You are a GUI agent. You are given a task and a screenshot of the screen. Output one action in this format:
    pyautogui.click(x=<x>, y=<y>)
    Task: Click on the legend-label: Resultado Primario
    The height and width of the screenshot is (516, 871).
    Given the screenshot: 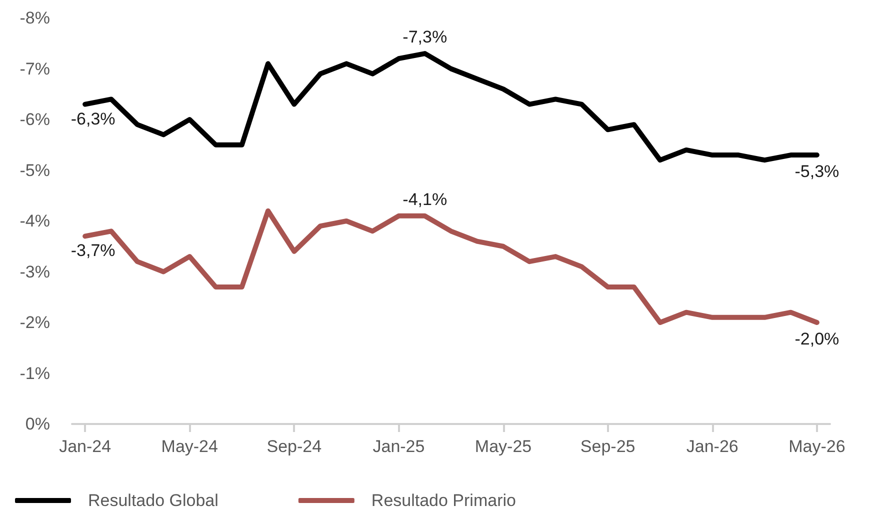 What is the action you would take?
    pyautogui.click(x=443, y=500)
    